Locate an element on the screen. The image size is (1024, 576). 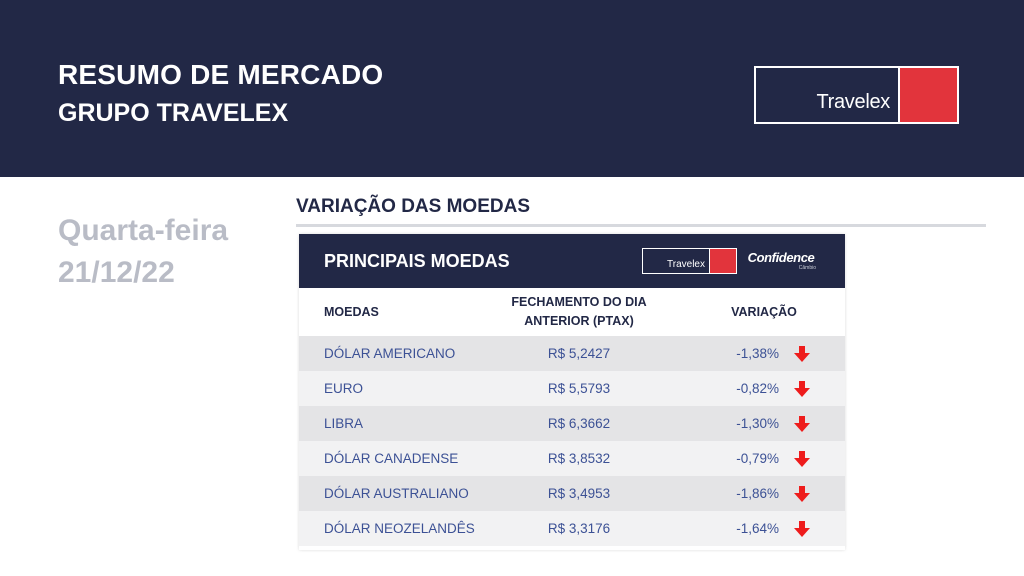
currency-name: DÓLAR CANADENSE is located at coordinates (391, 458).